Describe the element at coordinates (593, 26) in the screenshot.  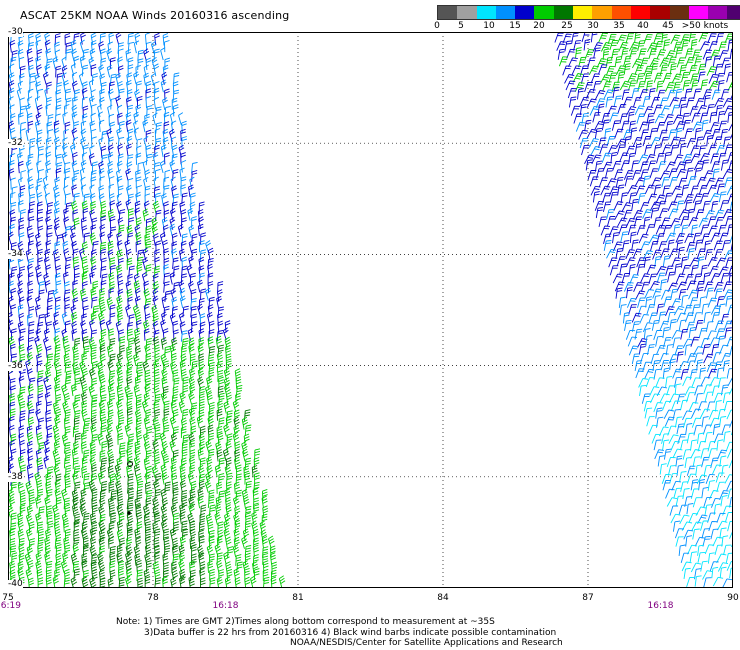
I see `scale-label: 30` at that location.